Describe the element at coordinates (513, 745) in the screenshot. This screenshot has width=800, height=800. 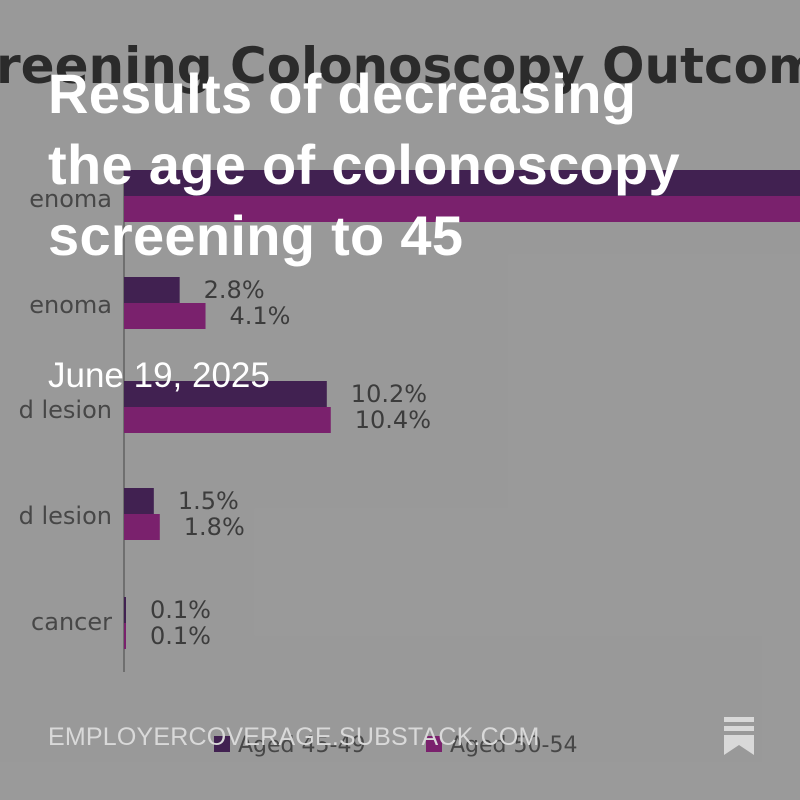
I see `legend-label: Aged 50-54` at that location.